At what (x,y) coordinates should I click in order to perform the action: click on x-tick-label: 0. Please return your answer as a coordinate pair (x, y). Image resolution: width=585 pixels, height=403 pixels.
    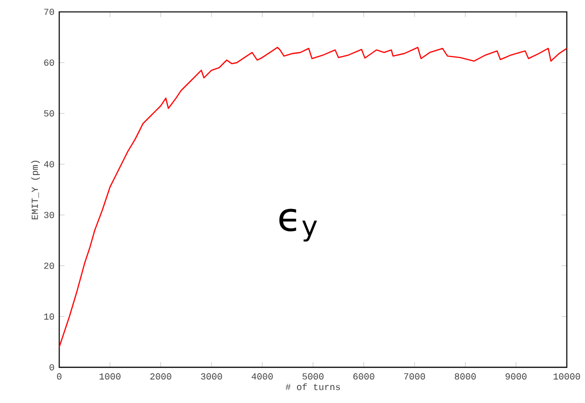
    Looking at the image, I should click on (59, 376).